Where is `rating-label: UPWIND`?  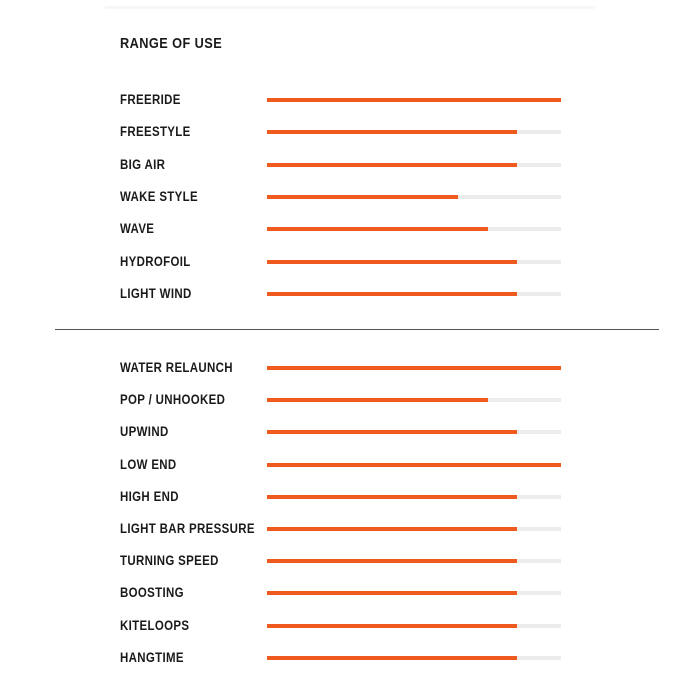 rating-label: UPWIND is located at coordinates (144, 432).